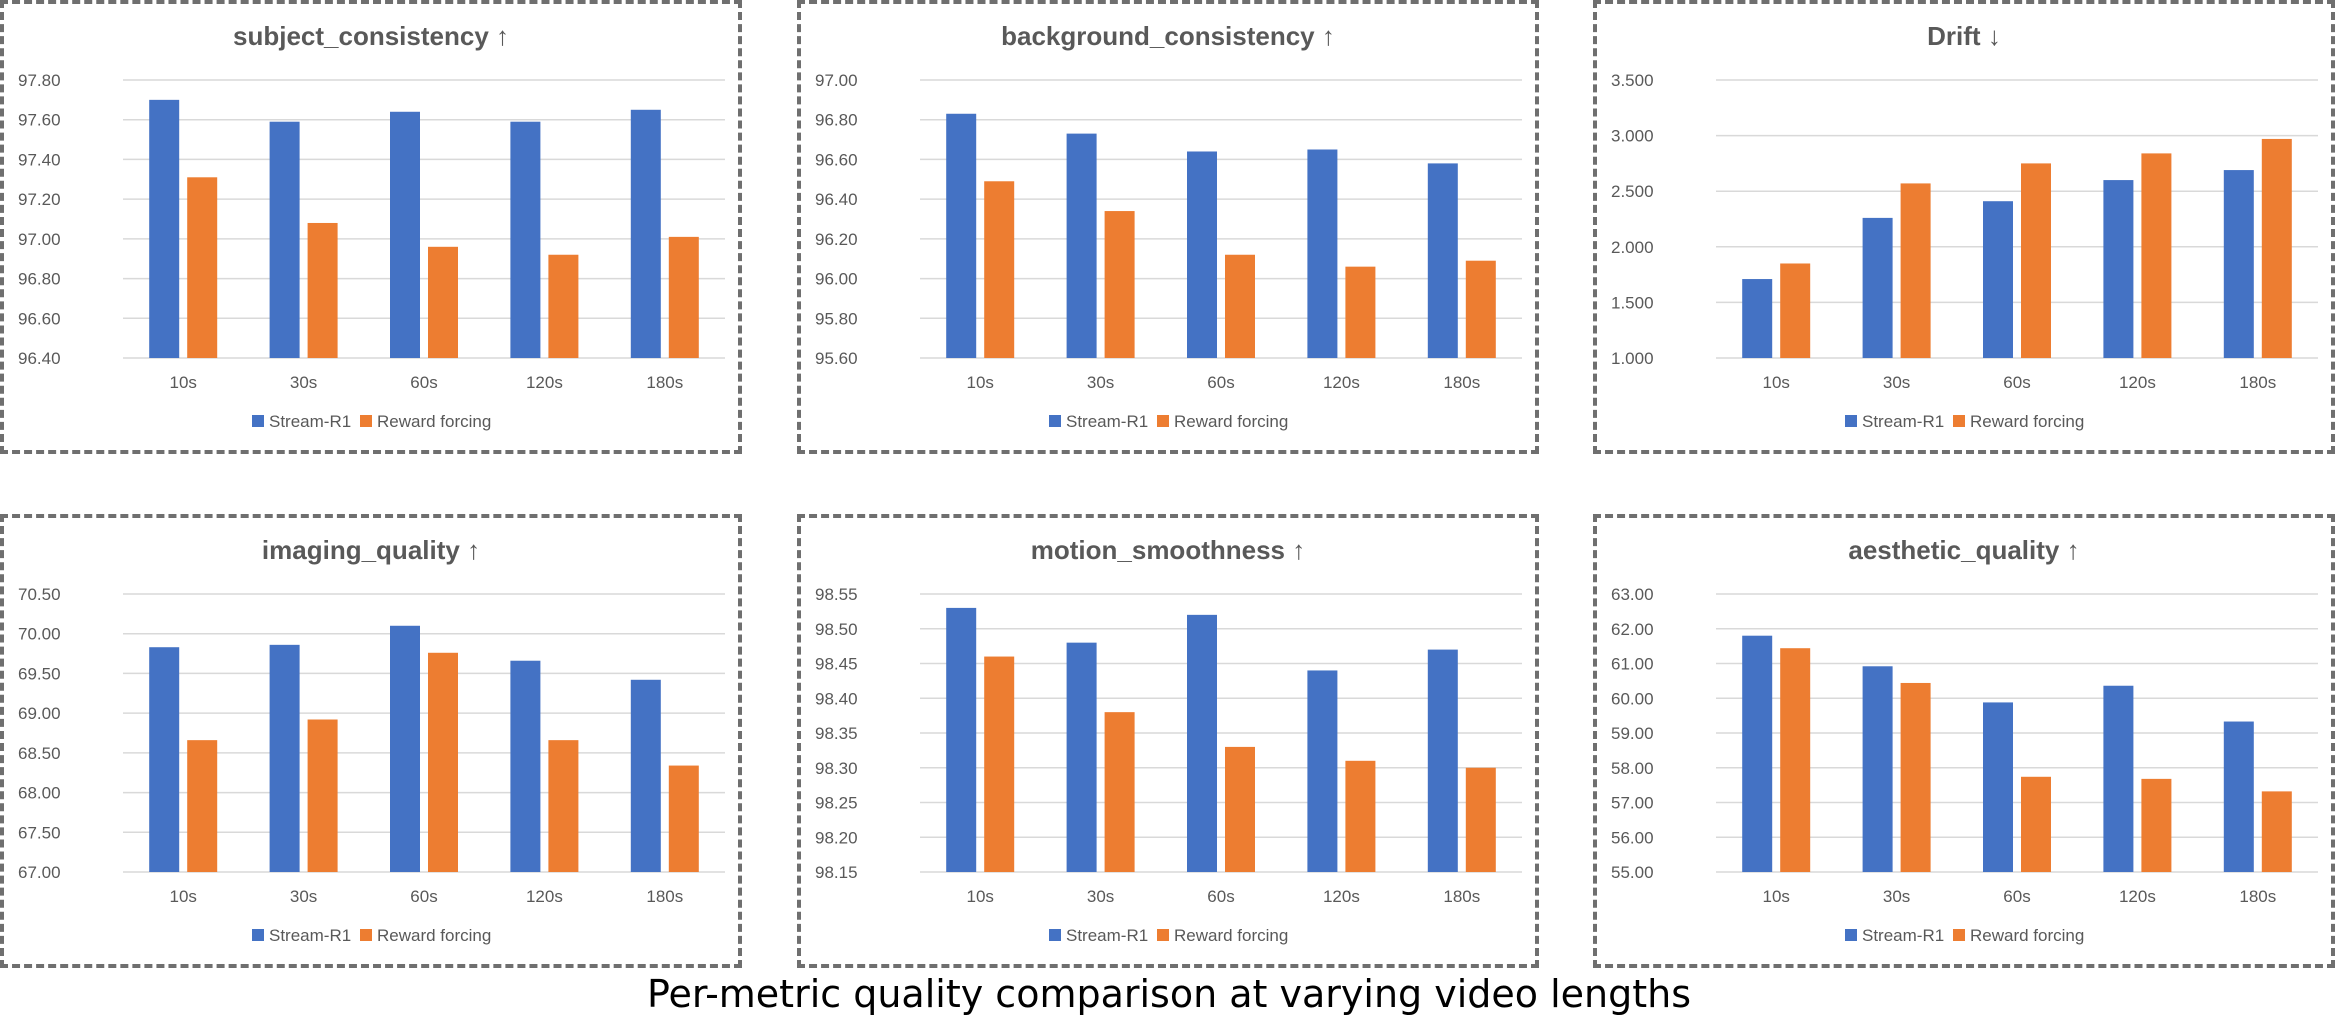 The image size is (2338, 1032). What do you see at coordinates (39, 634) in the screenshot?
I see `y-tick-label: 70.00` at bounding box center [39, 634].